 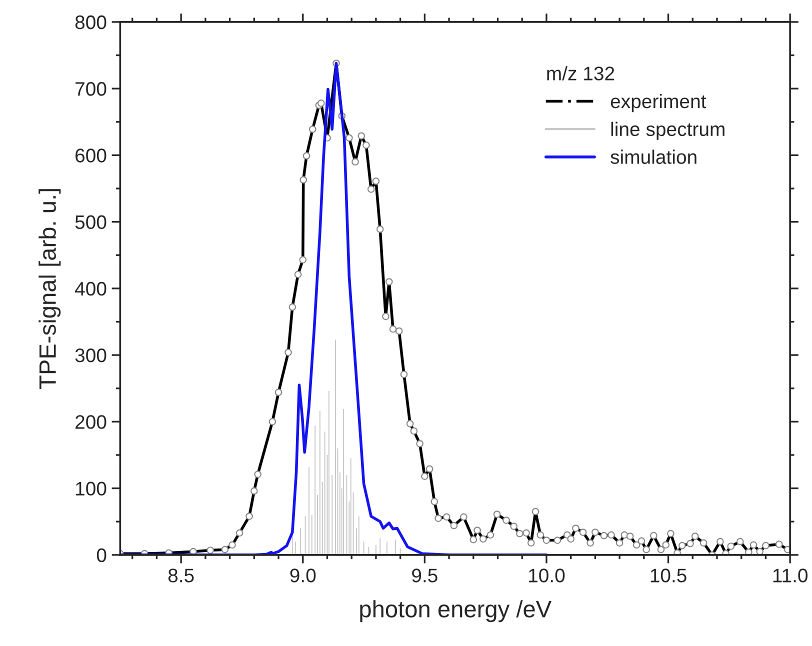 What do you see at coordinates (181, 575) in the screenshot?
I see `x-tick-label: 8.5` at bounding box center [181, 575].